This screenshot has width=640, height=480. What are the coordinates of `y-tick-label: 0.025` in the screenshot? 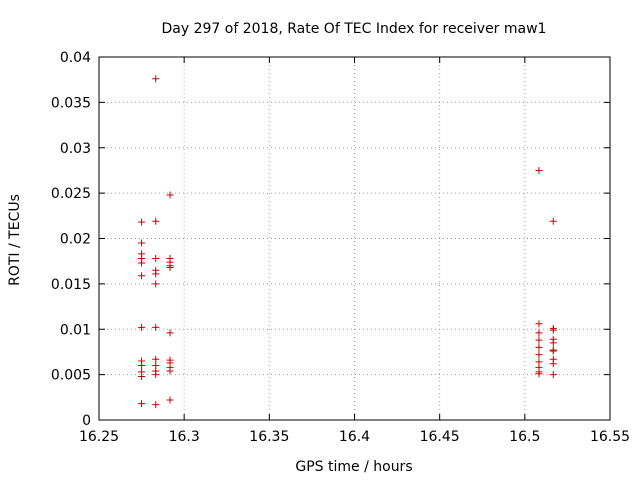 It's located at (71, 194).